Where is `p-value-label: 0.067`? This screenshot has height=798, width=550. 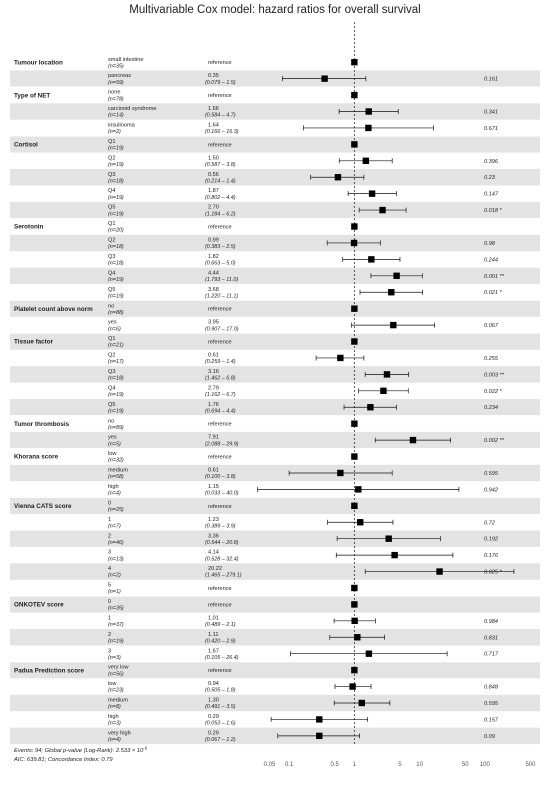 p-value-label: 0.067 is located at coordinates (491, 326).